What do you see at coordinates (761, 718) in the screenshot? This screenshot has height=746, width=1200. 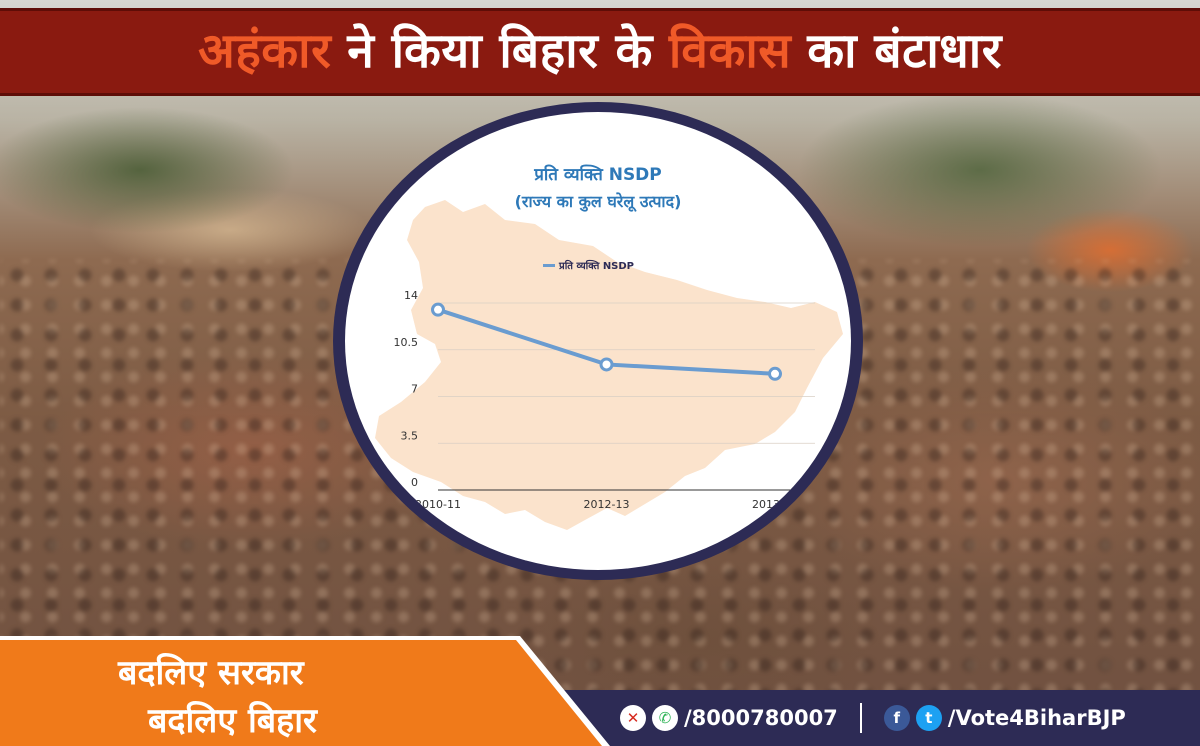 I see `phone-number: /8000780007` at bounding box center [761, 718].